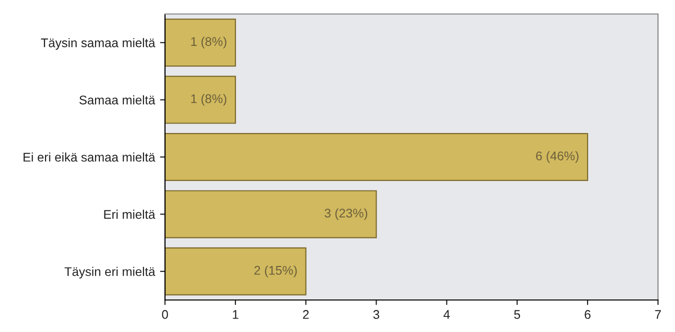 The width and height of the screenshot is (675, 332). I want to click on x-tick-label: 3, so click(376, 314).